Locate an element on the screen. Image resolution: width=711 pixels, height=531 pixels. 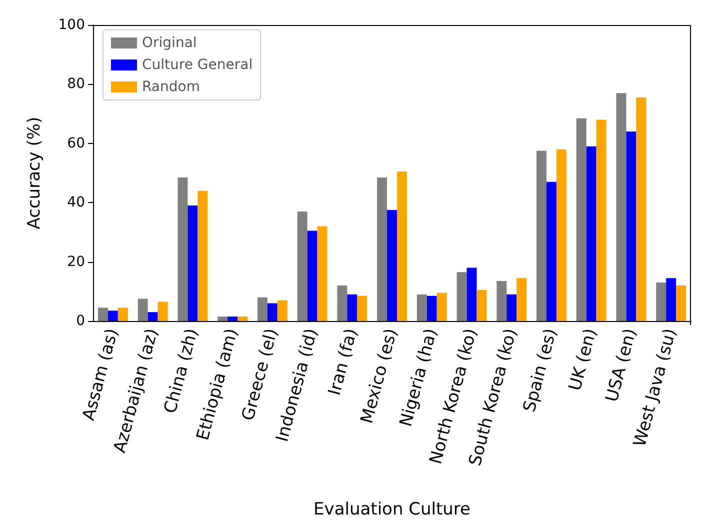
x-tick-label: China (zh) is located at coordinates (181, 371).